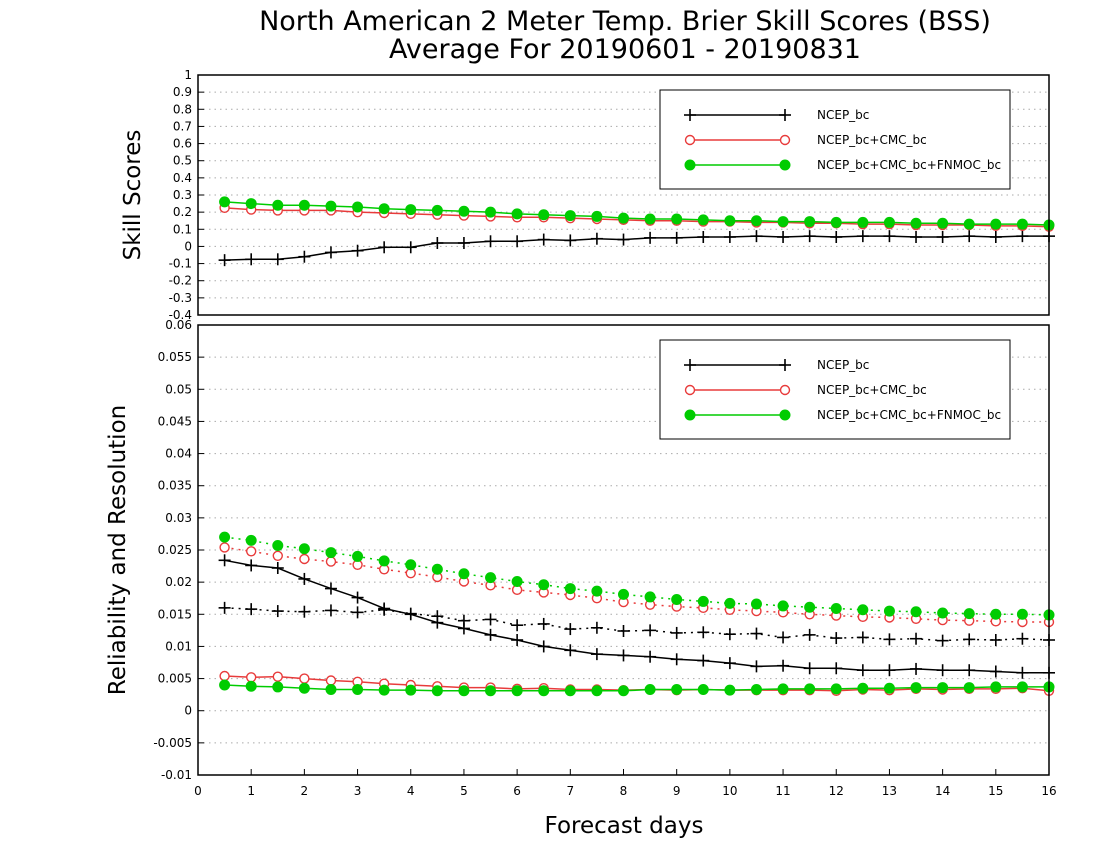  I want to click on x-tick-label: 5, so click(464, 791).